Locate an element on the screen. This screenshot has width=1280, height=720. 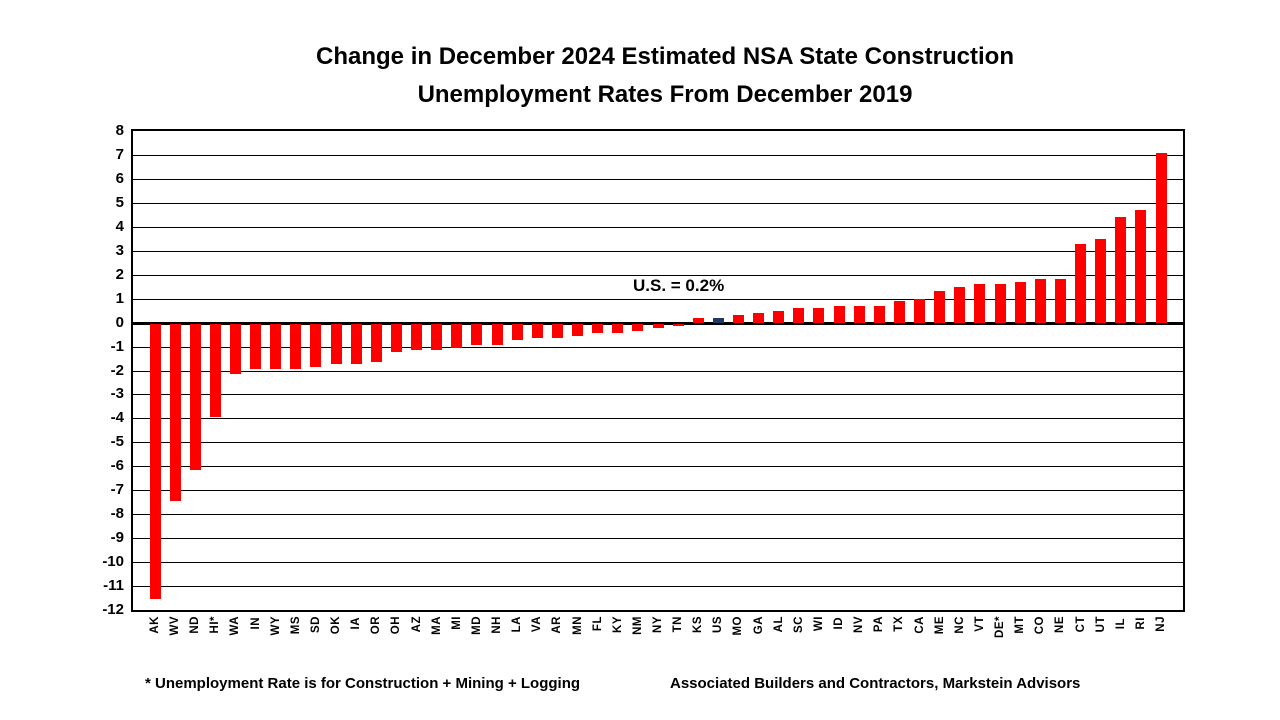
x-axis-label-MI: MI is located at coordinates (456, 623).